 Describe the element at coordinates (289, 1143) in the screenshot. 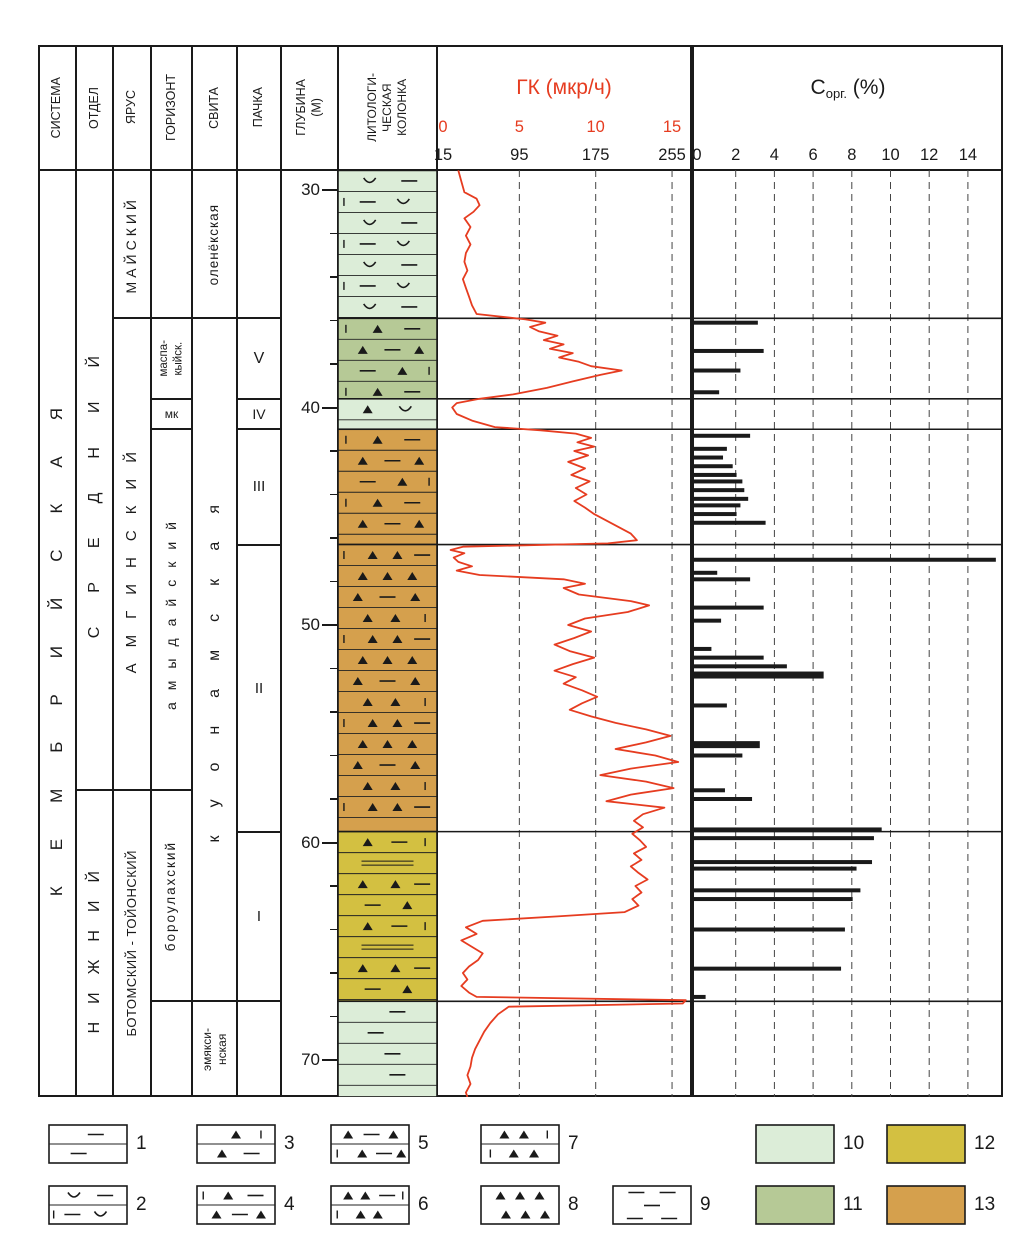

I see `legend-item-label-3: 3` at that location.